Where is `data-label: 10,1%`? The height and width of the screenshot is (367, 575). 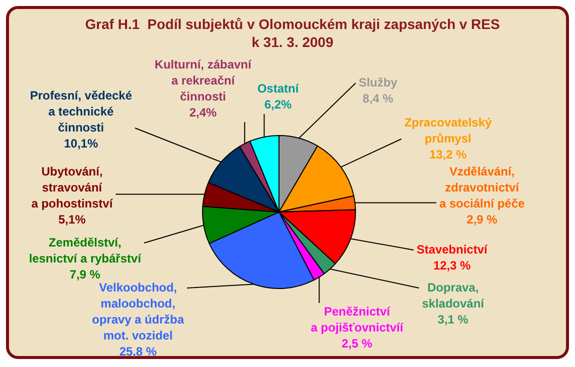 data-label: 10,1% is located at coordinates (81, 143).